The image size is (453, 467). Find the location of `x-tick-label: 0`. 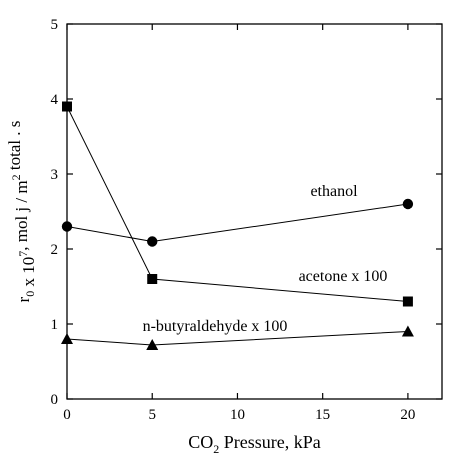

x-tick-label: 0 is located at coordinates (67, 415).